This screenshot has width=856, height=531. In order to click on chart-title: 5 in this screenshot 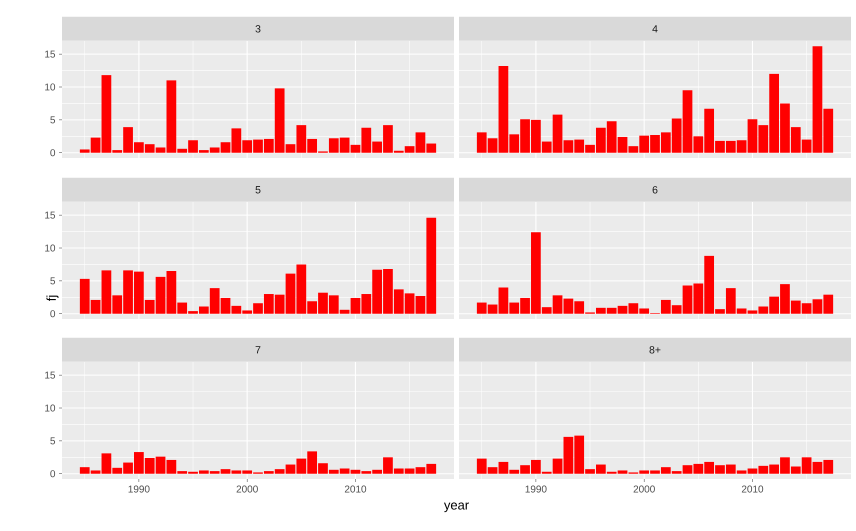, I will do `click(258, 190)`.